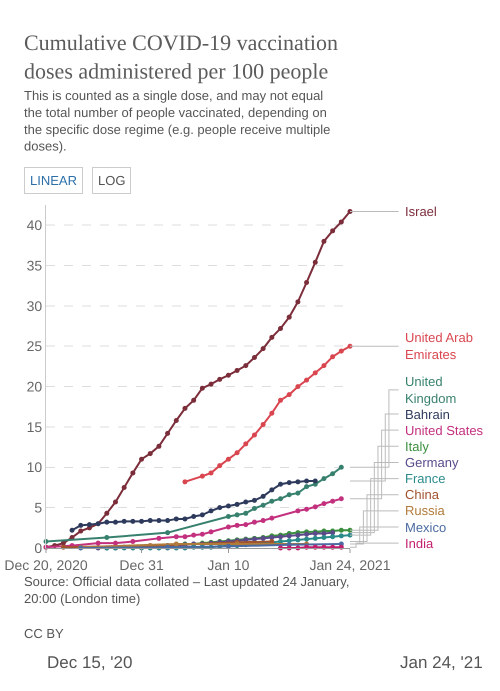  What do you see at coordinates (181, 57) in the screenshot?
I see `chart-title: Cumulative COVID-19 vaccination doses administered per 100 people` at bounding box center [181, 57].